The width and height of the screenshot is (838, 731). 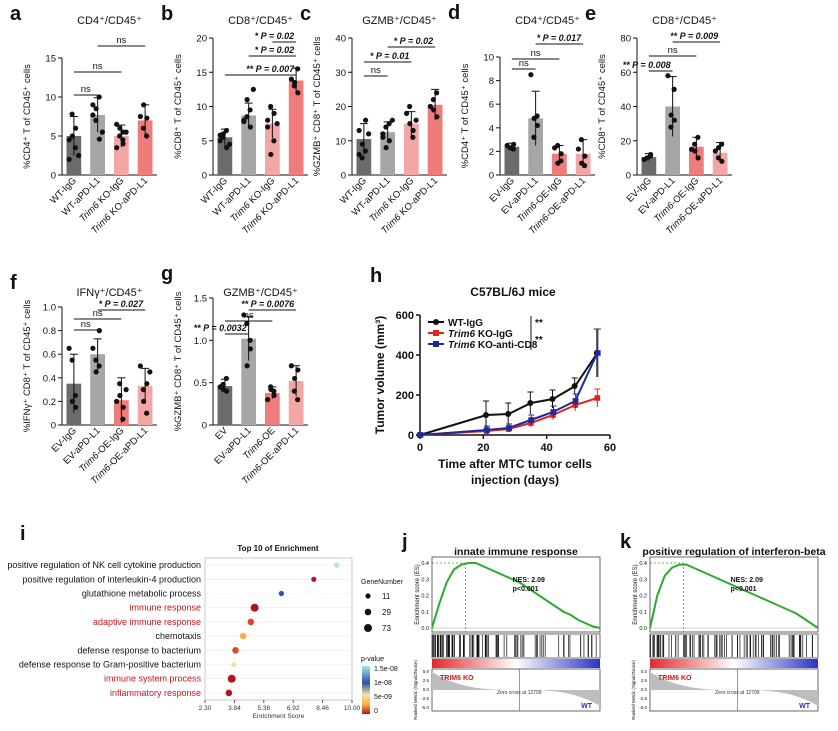 I want to click on color-legend-label: 0, so click(x=376, y=711).